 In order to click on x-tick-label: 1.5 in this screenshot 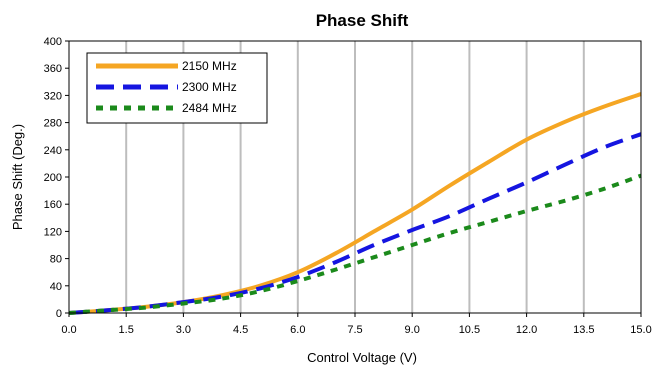, I will do `click(126, 330)`.